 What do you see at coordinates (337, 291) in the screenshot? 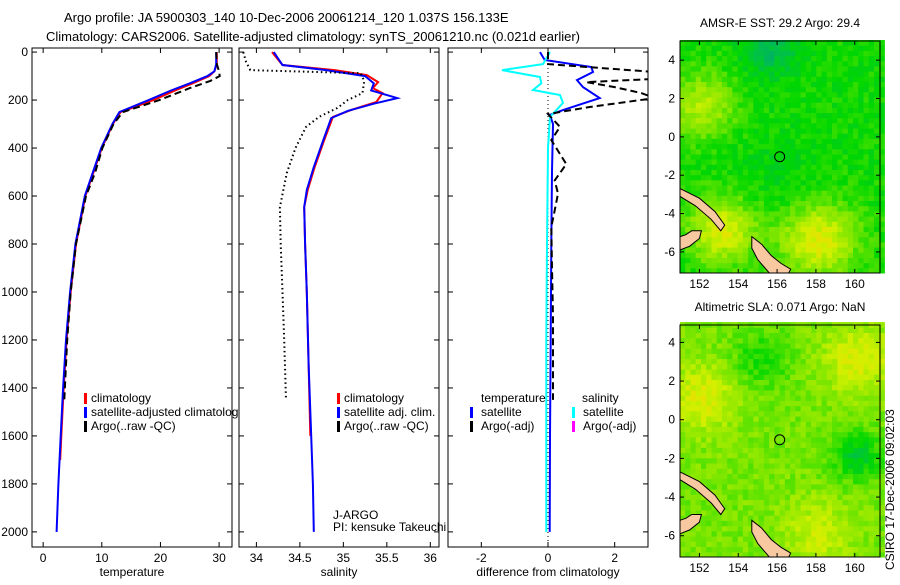
I see `series-line-satellite-adj-clim-` at bounding box center [337, 291].